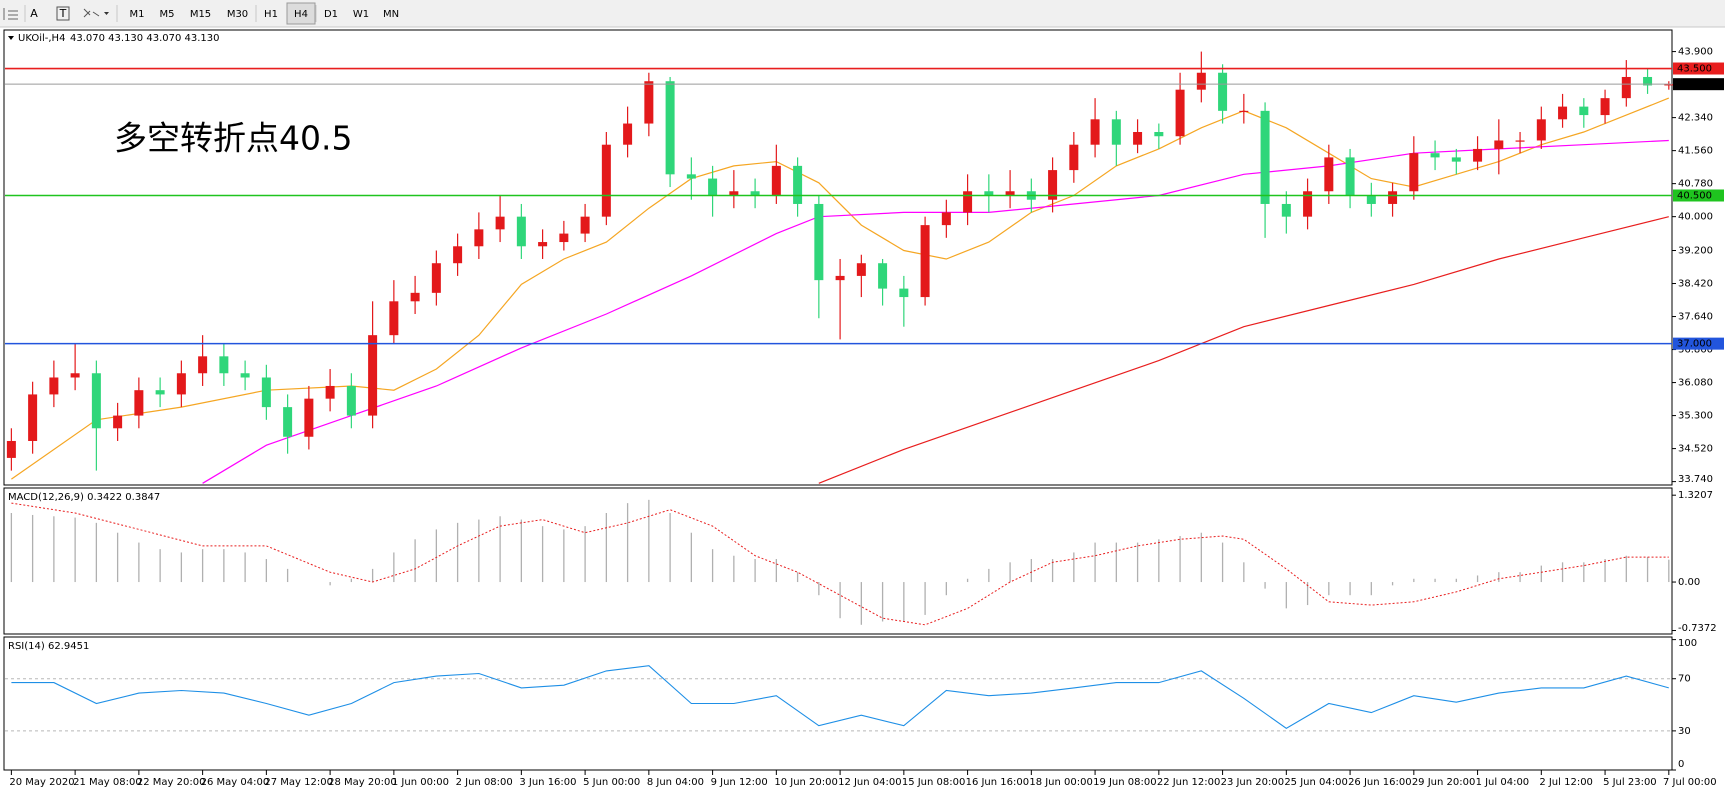  Describe the element at coordinates (1125, 782) in the screenshot. I see `x-tick-label: 19 Jun 08:00` at that location.